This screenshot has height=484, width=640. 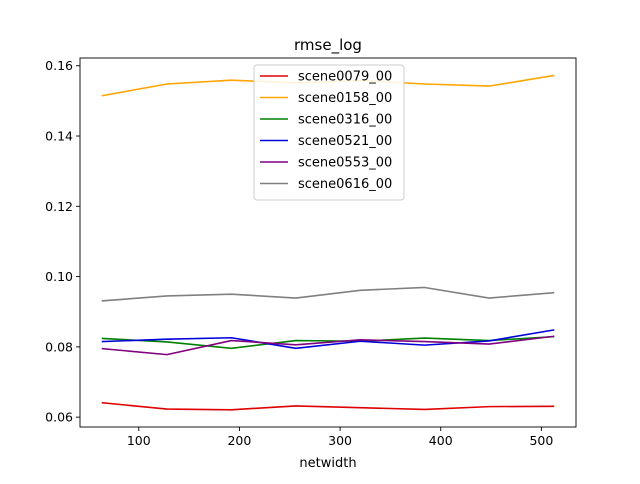 I want to click on x-tick-label: 100, so click(x=139, y=440).